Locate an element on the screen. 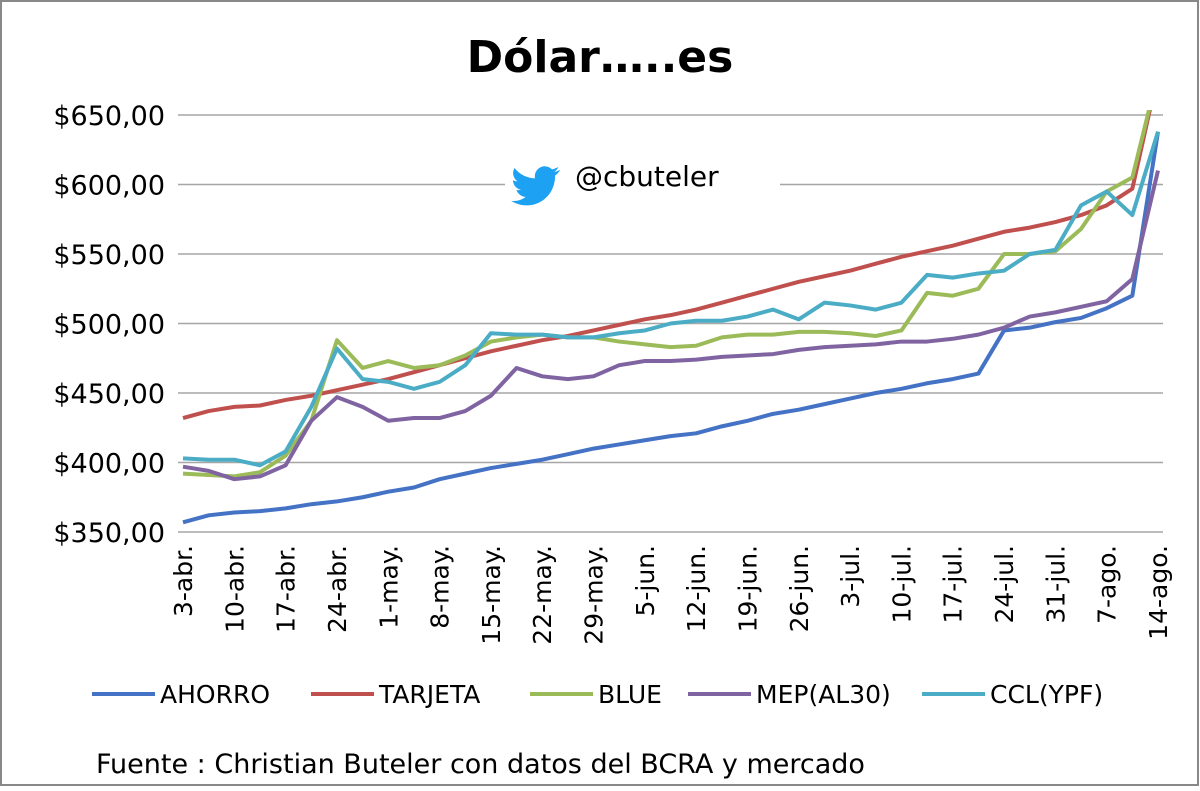 The image size is (1200, 791). legend-label: TARJETA is located at coordinates (429, 694).